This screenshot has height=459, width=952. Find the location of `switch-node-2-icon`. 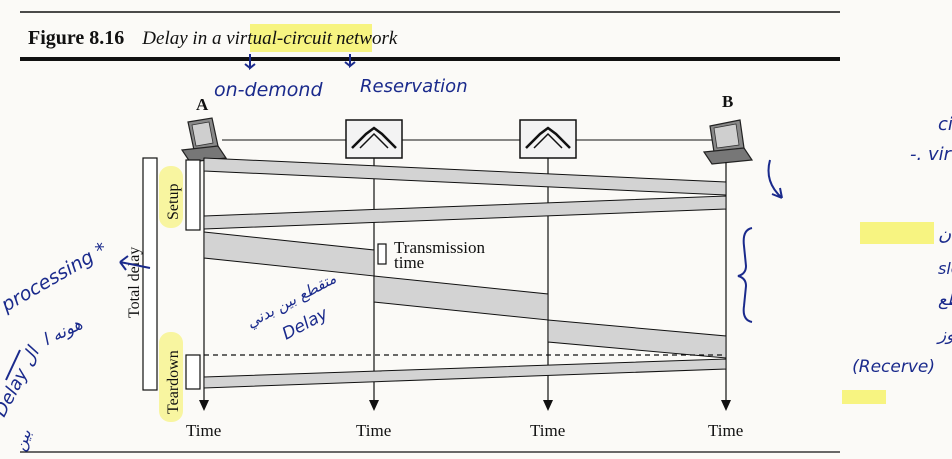

switch-node-2-icon is located at coordinates (548, 139).